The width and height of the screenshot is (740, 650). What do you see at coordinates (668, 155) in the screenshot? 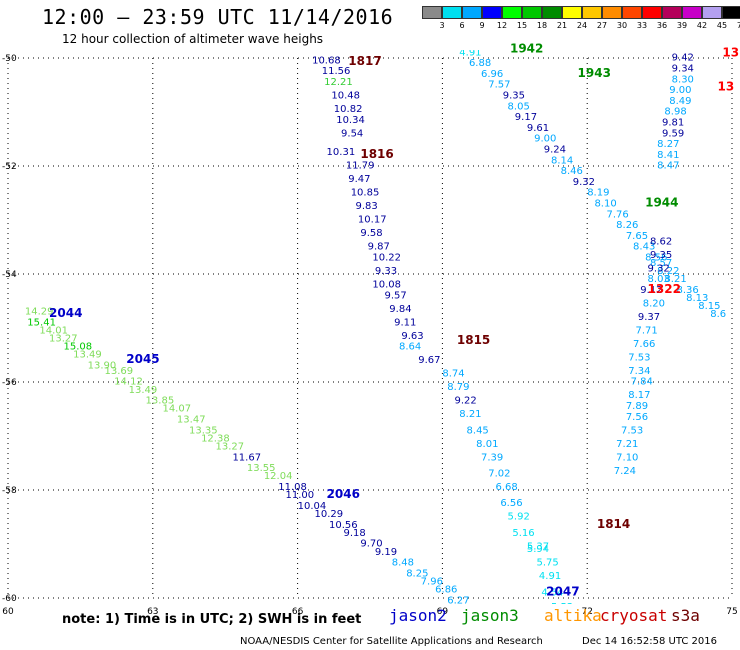
I see `swh-value-label: 8.41` at bounding box center [668, 155].